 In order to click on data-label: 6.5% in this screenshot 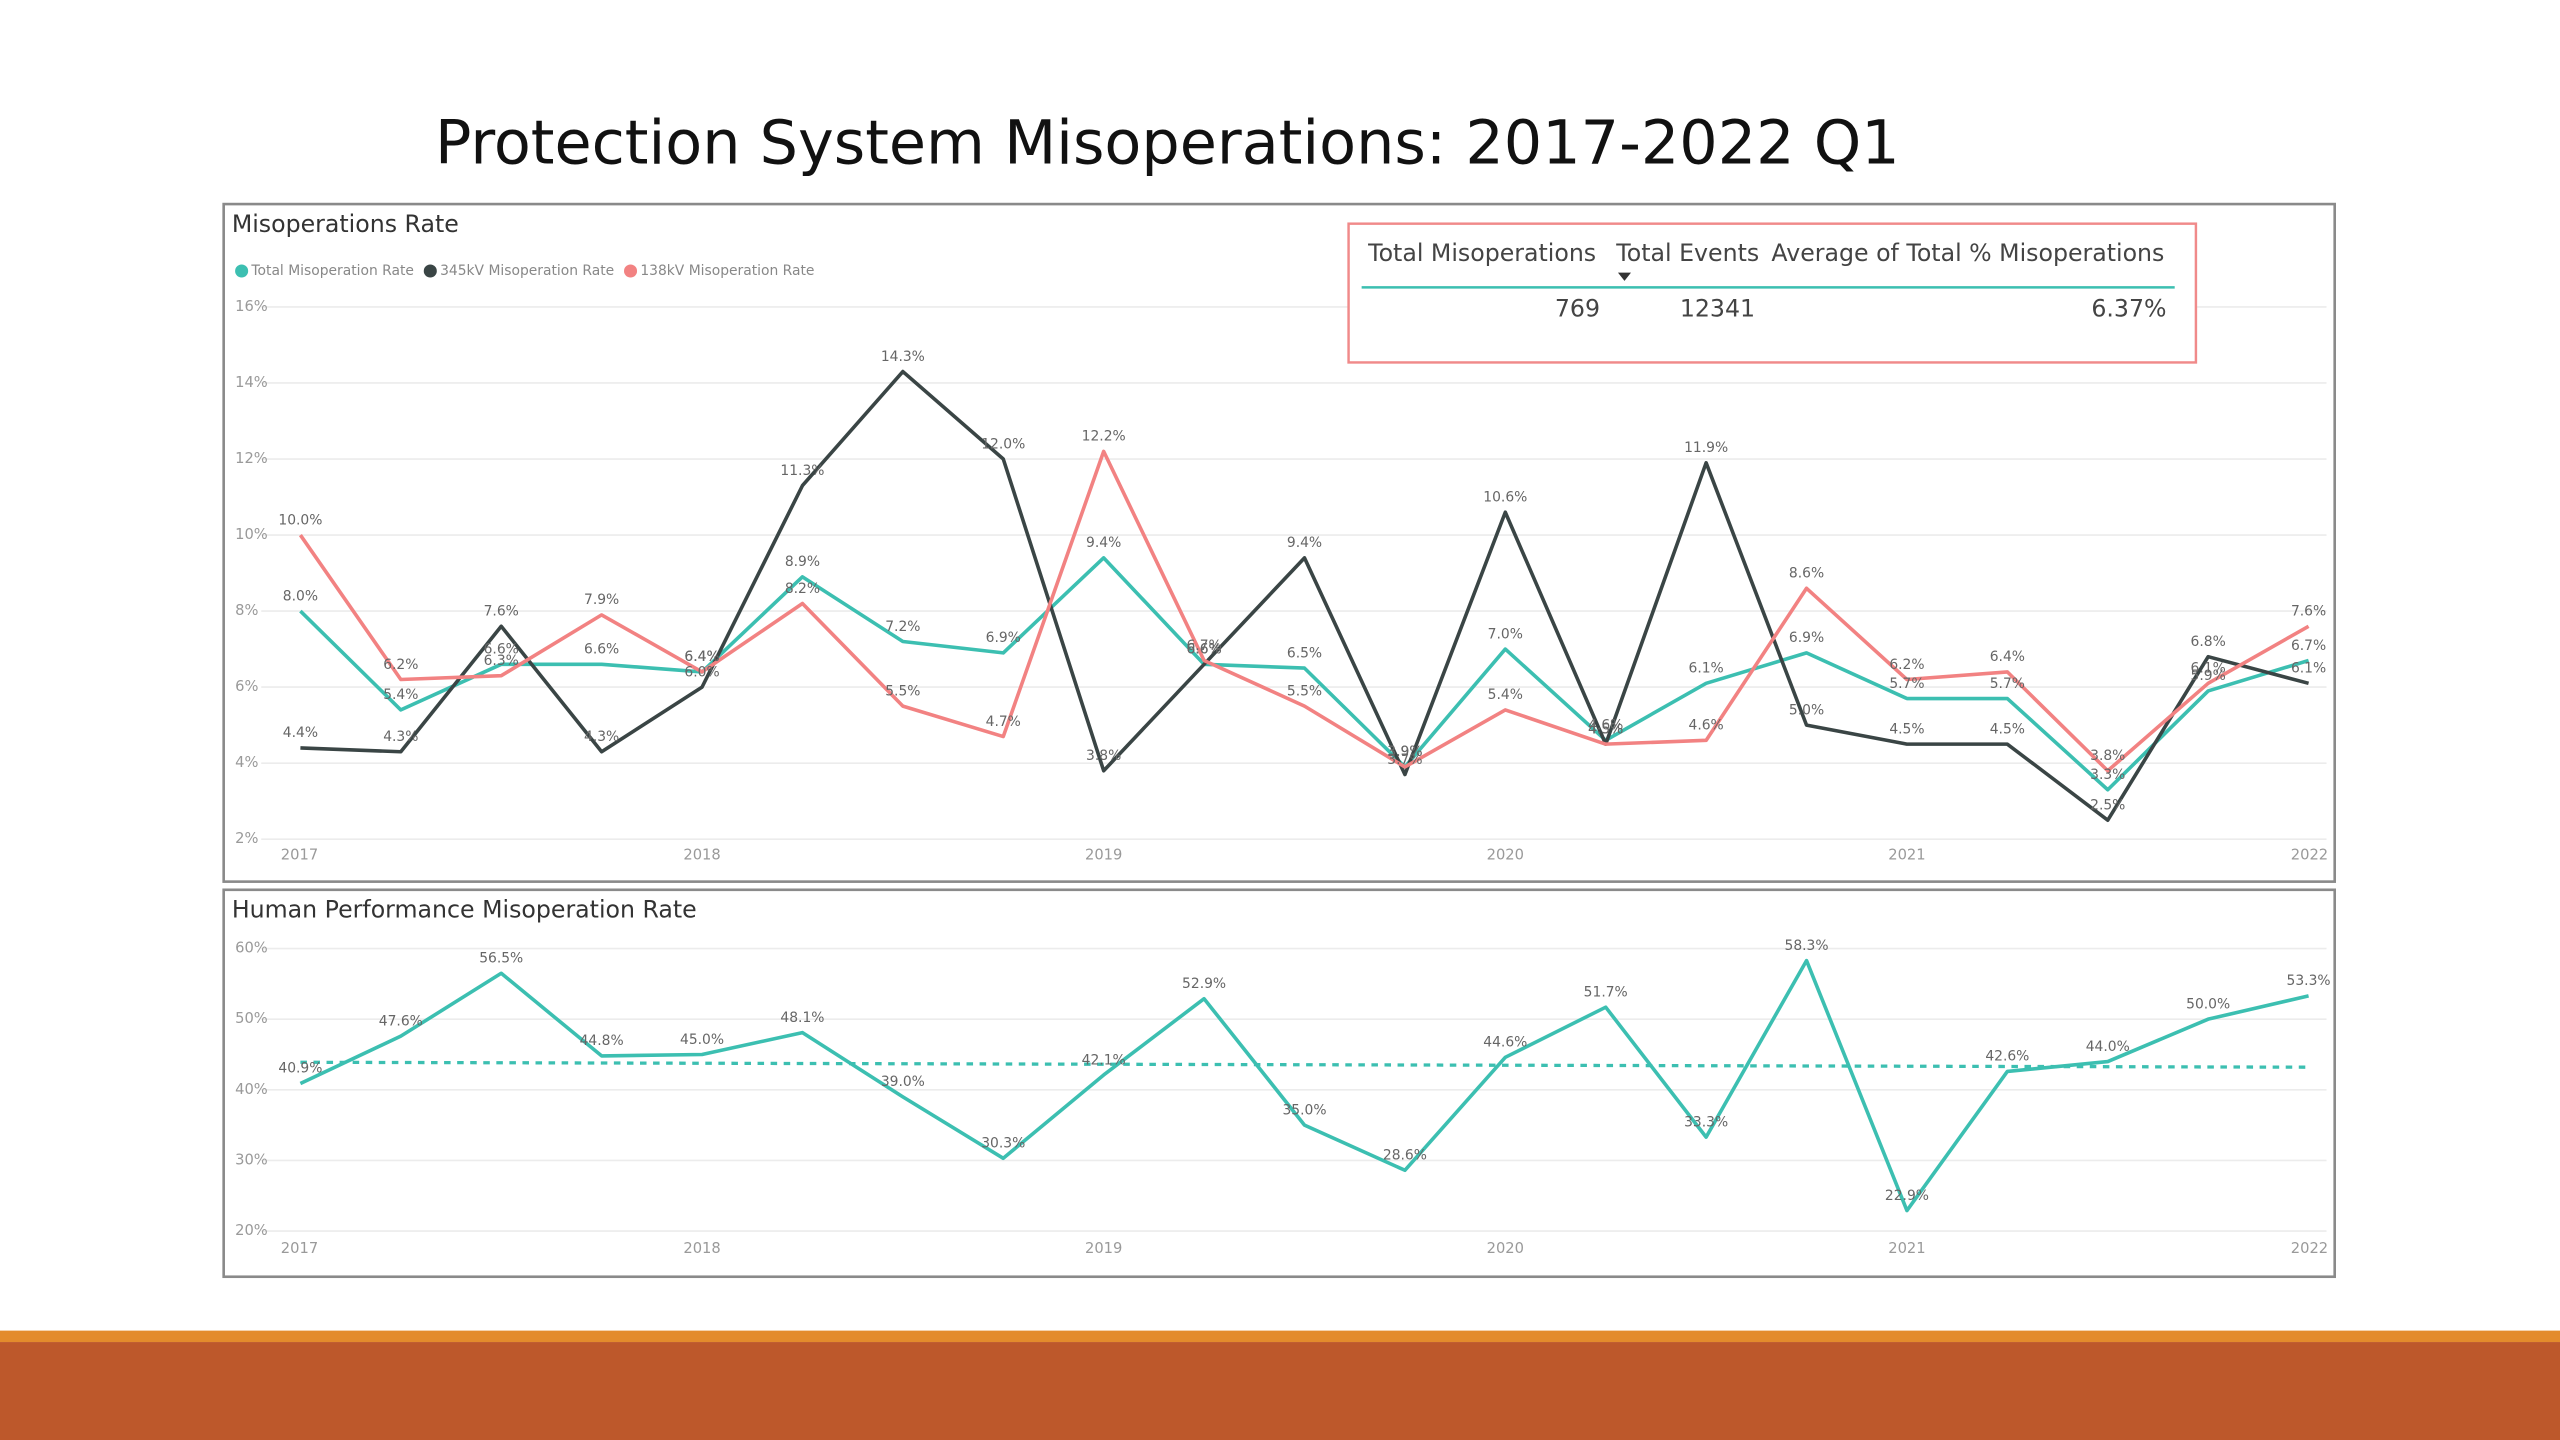, I will do `click(1304, 653)`.